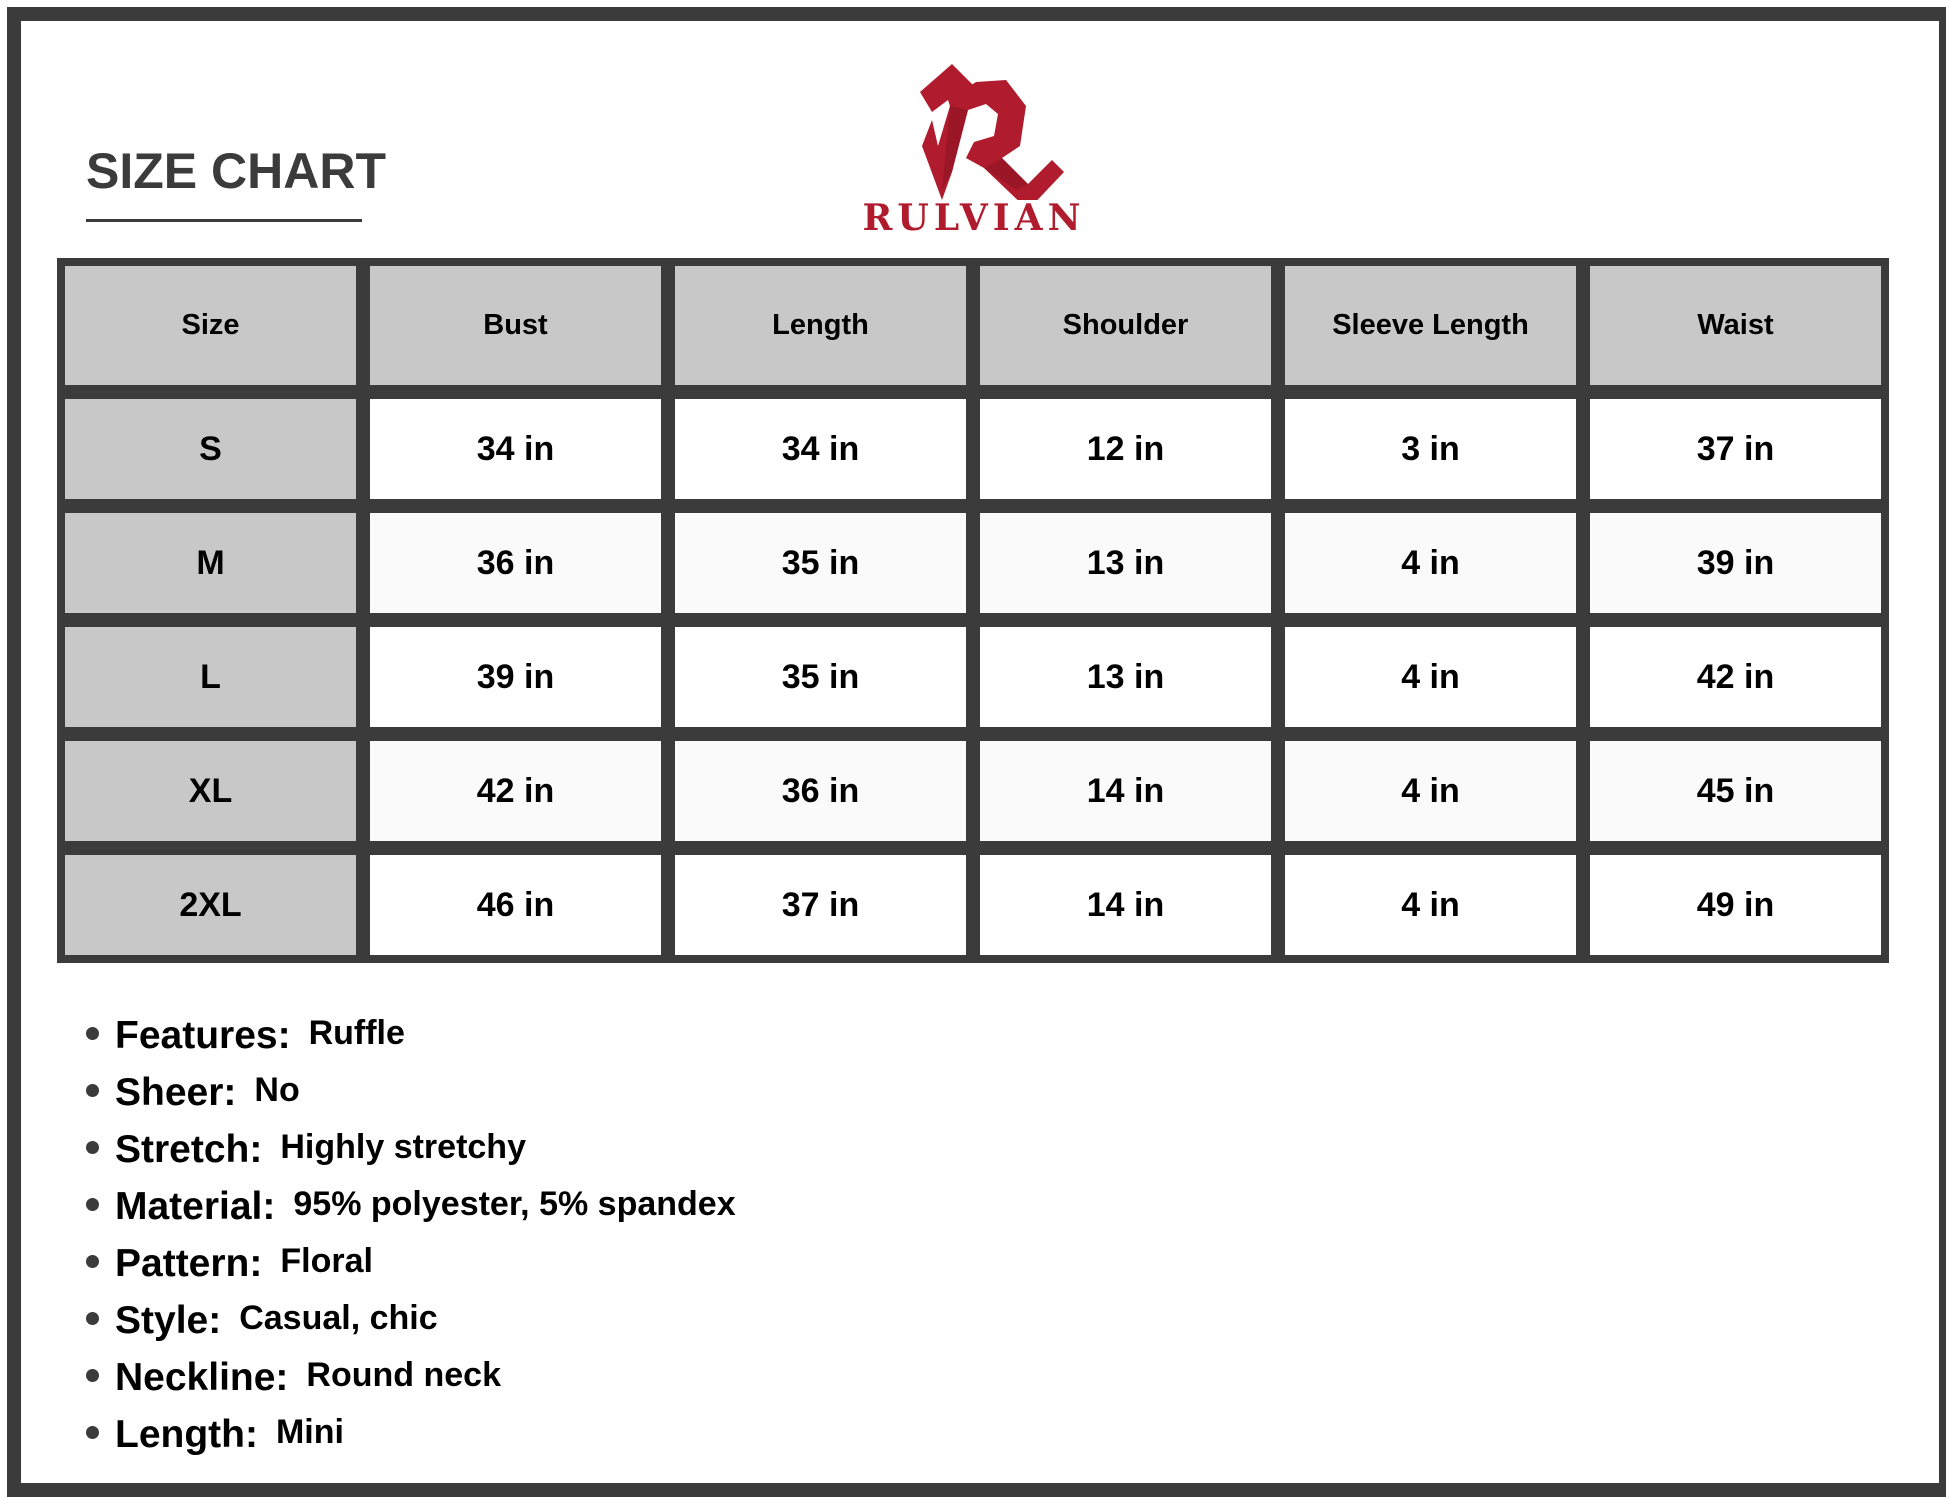 The width and height of the screenshot is (1946, 1497). What do you see at coordinates (403, 1147) in the screenshot?
I see `feature-value: Highly stretchy` at bounding box center [403, 1147].